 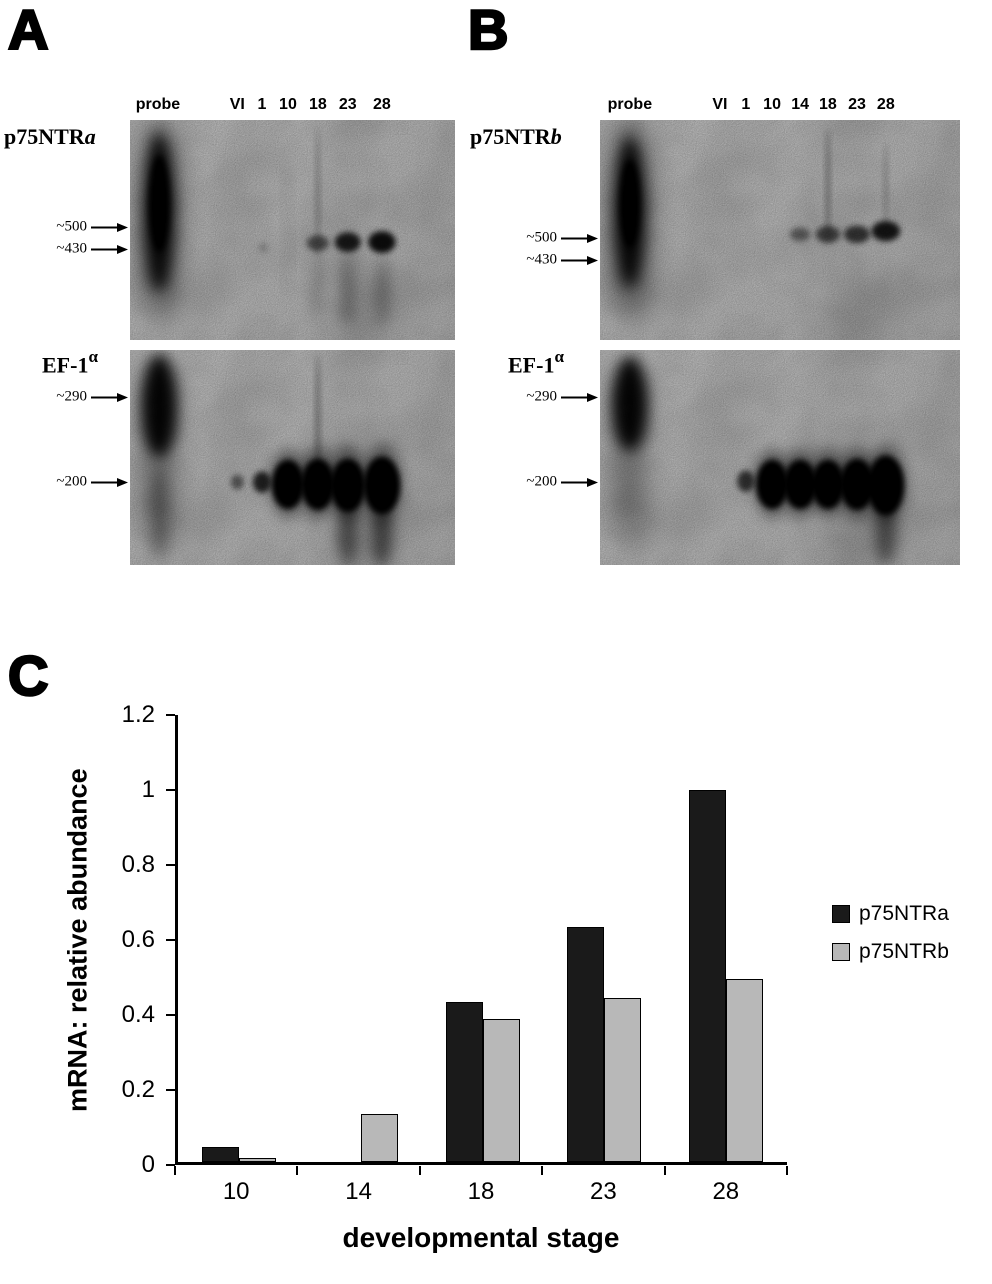 I want to click on x-axis-labels: 10 14 18 23 28, so click(x=481, y=1193).